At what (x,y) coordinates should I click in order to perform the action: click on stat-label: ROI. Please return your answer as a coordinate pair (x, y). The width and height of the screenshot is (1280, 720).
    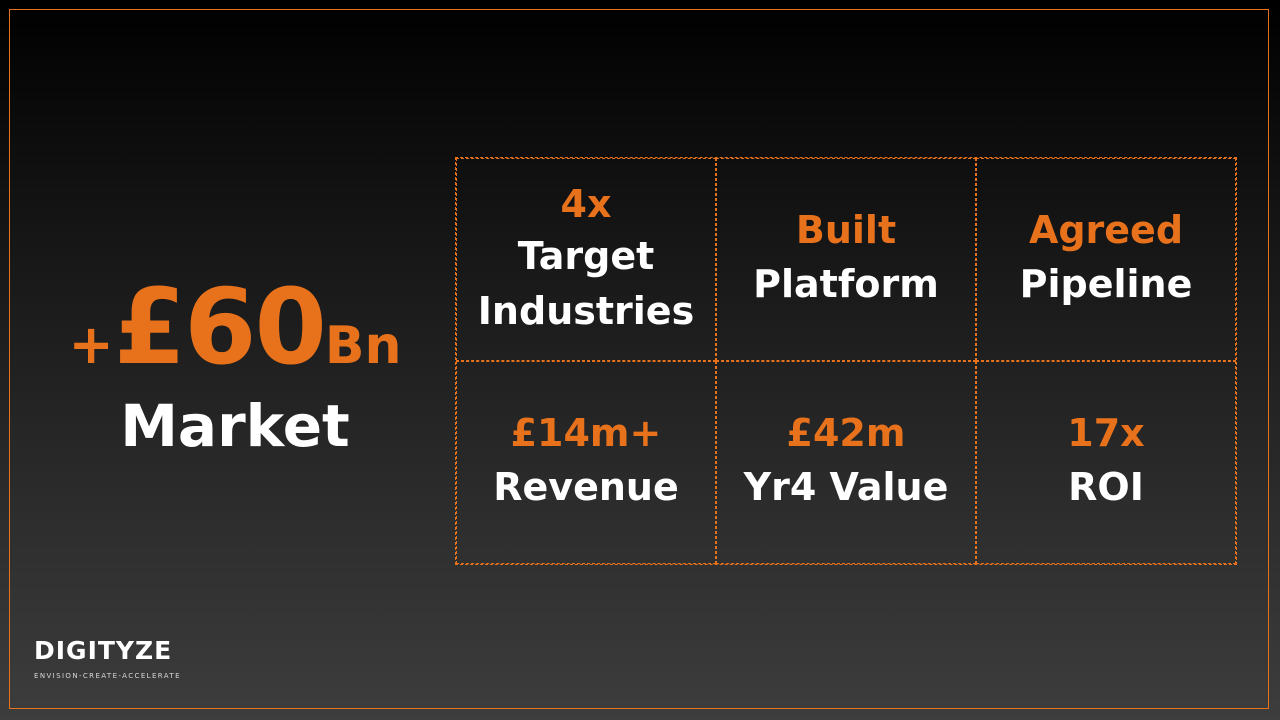
    Looking at the image, I should click on (1106, 486).